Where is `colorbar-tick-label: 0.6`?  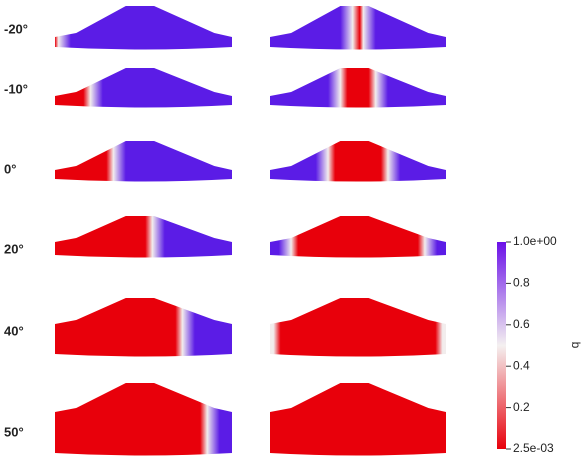
colorbar-tick-label: 0.6 is located at coordinates (521, 324).